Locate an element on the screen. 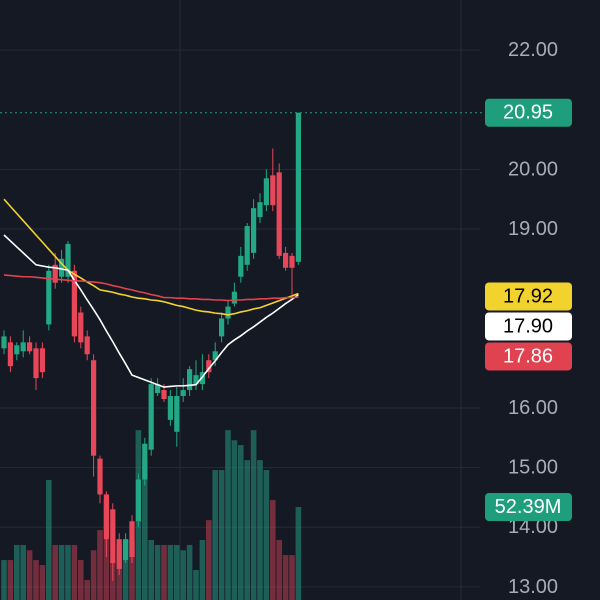 Image resolution: width=600 pixels, height=600 pixels. ma-last-label: 17.90 is located at coordinates (528, 326).